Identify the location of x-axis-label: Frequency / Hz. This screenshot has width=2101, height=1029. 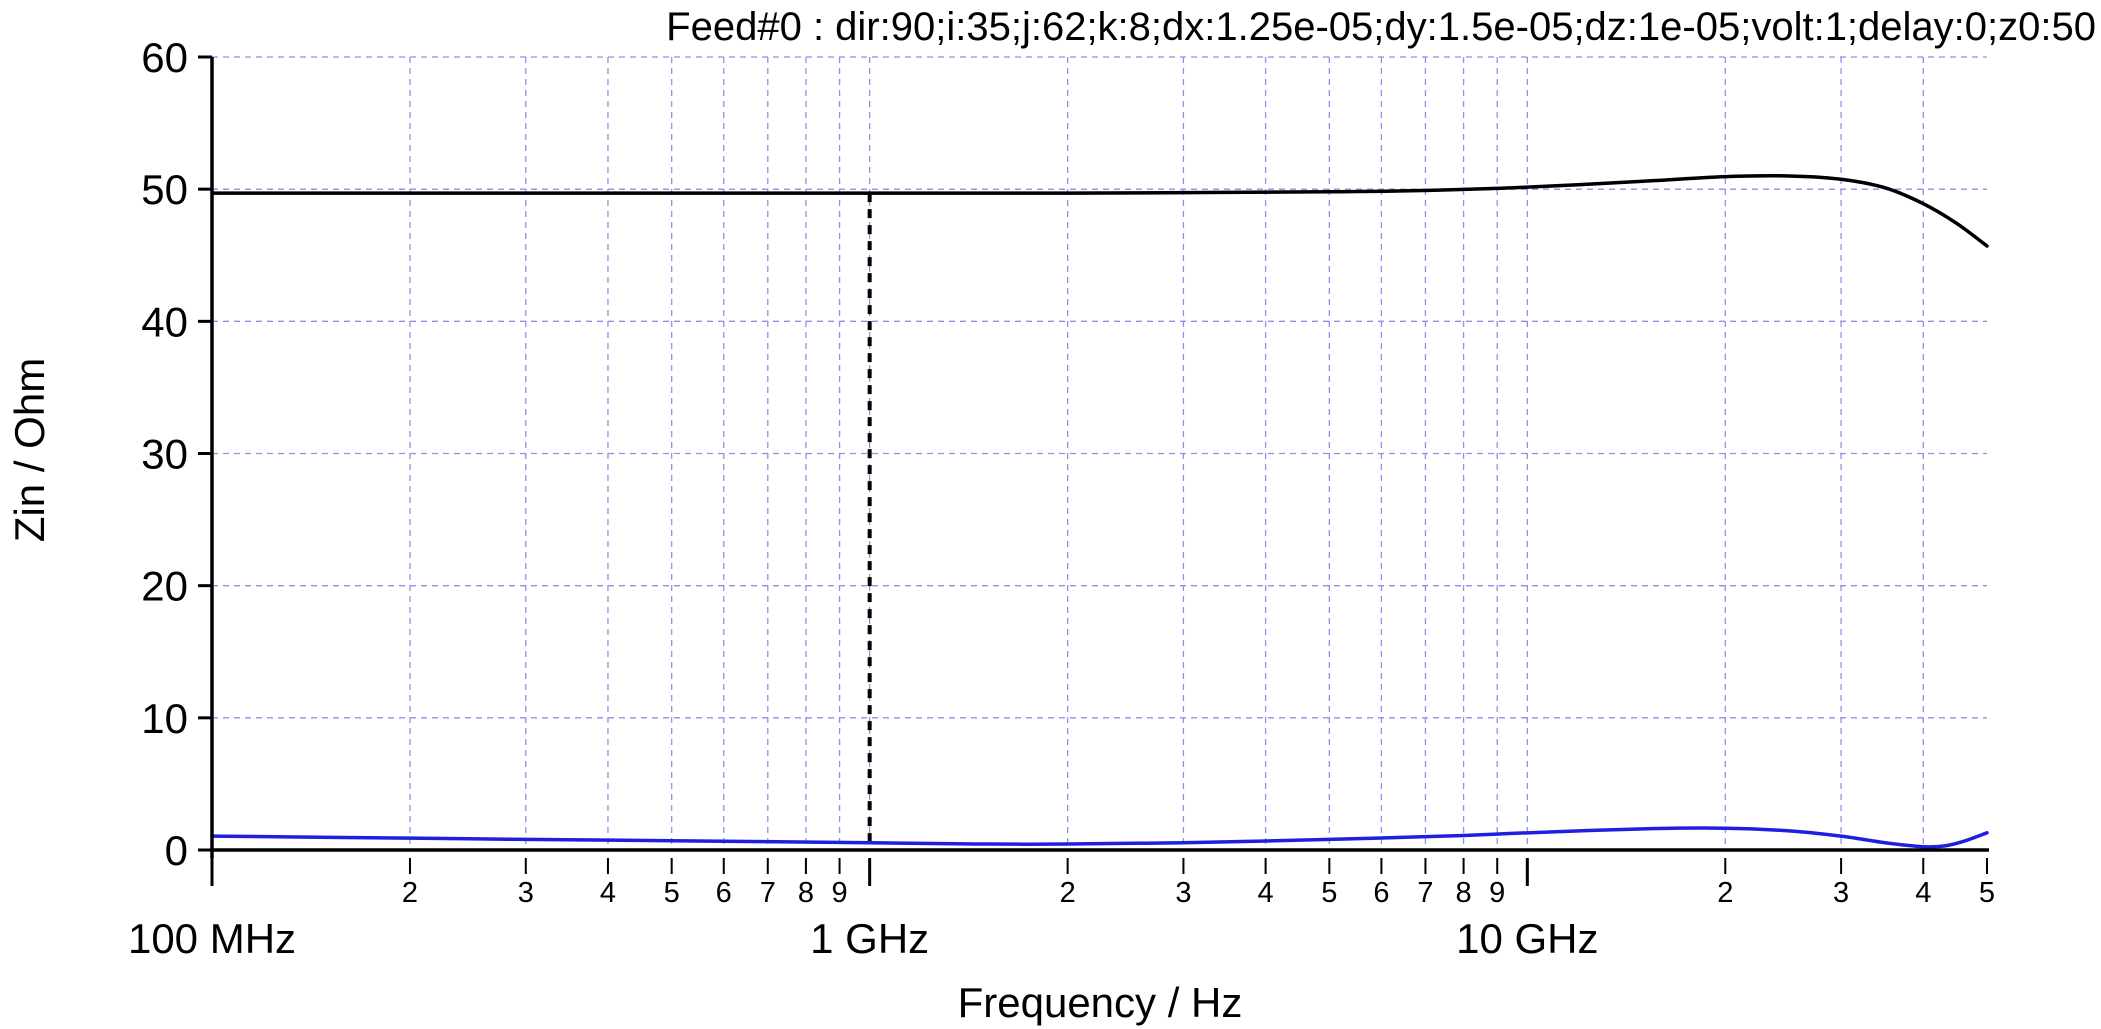
(1100, 1002).